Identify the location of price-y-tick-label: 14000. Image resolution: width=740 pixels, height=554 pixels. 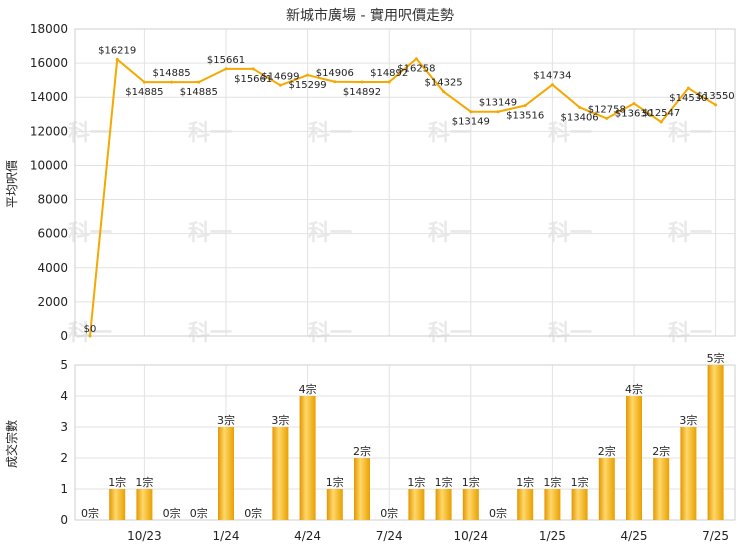
(49, 97).